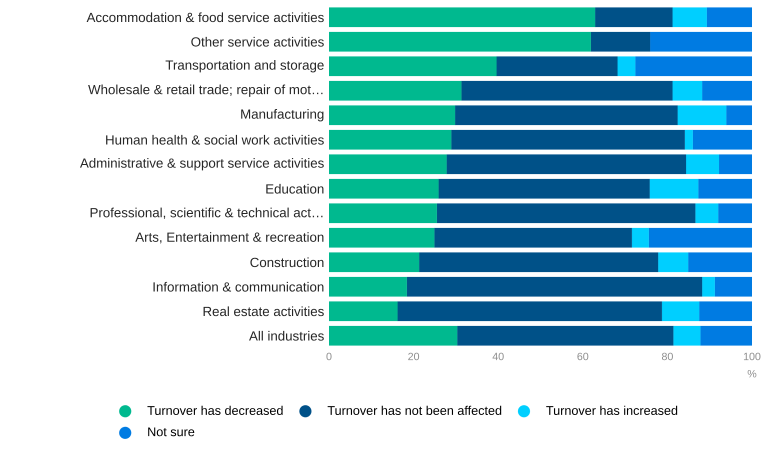 Image resolution: width=769 pixels, height=449 pixels. Describe the element at coordinates (215, 410) in the screenshot. I see `legend-label: Turnover has decreased` at that location.